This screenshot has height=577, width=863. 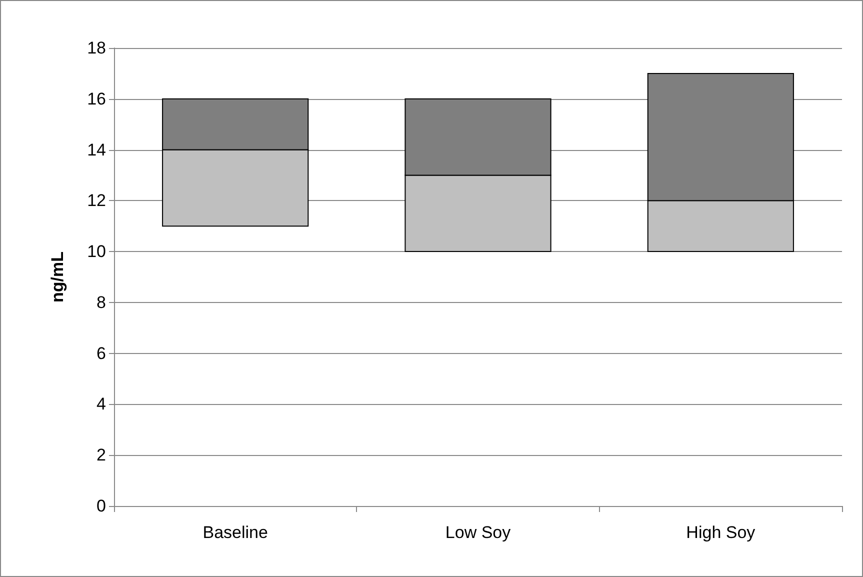 I want to click on x-tick-label: High Soy, so click(x=721, y=532).